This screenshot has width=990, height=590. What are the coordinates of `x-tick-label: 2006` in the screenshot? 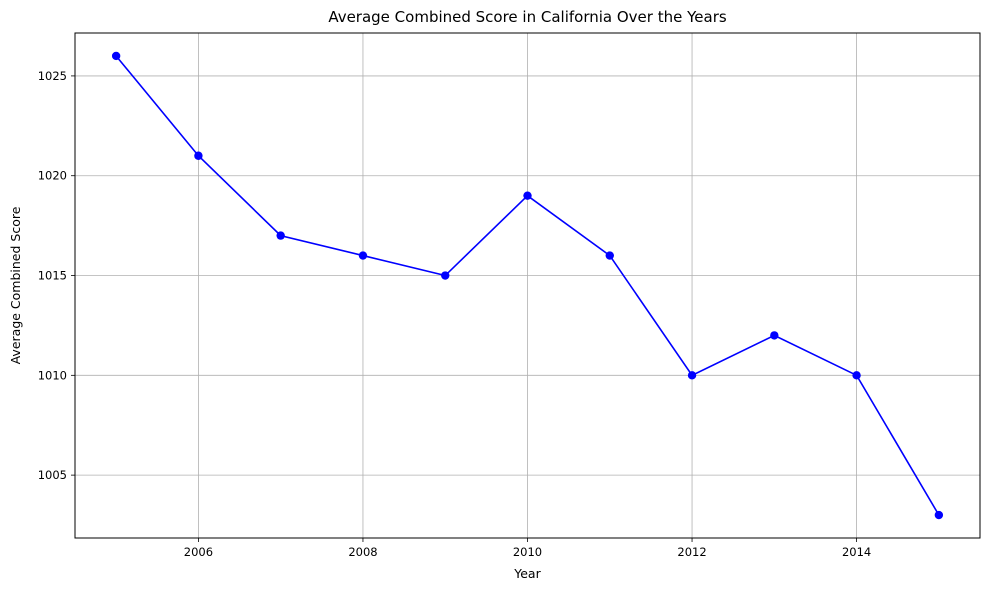 It's located at (198, 552).